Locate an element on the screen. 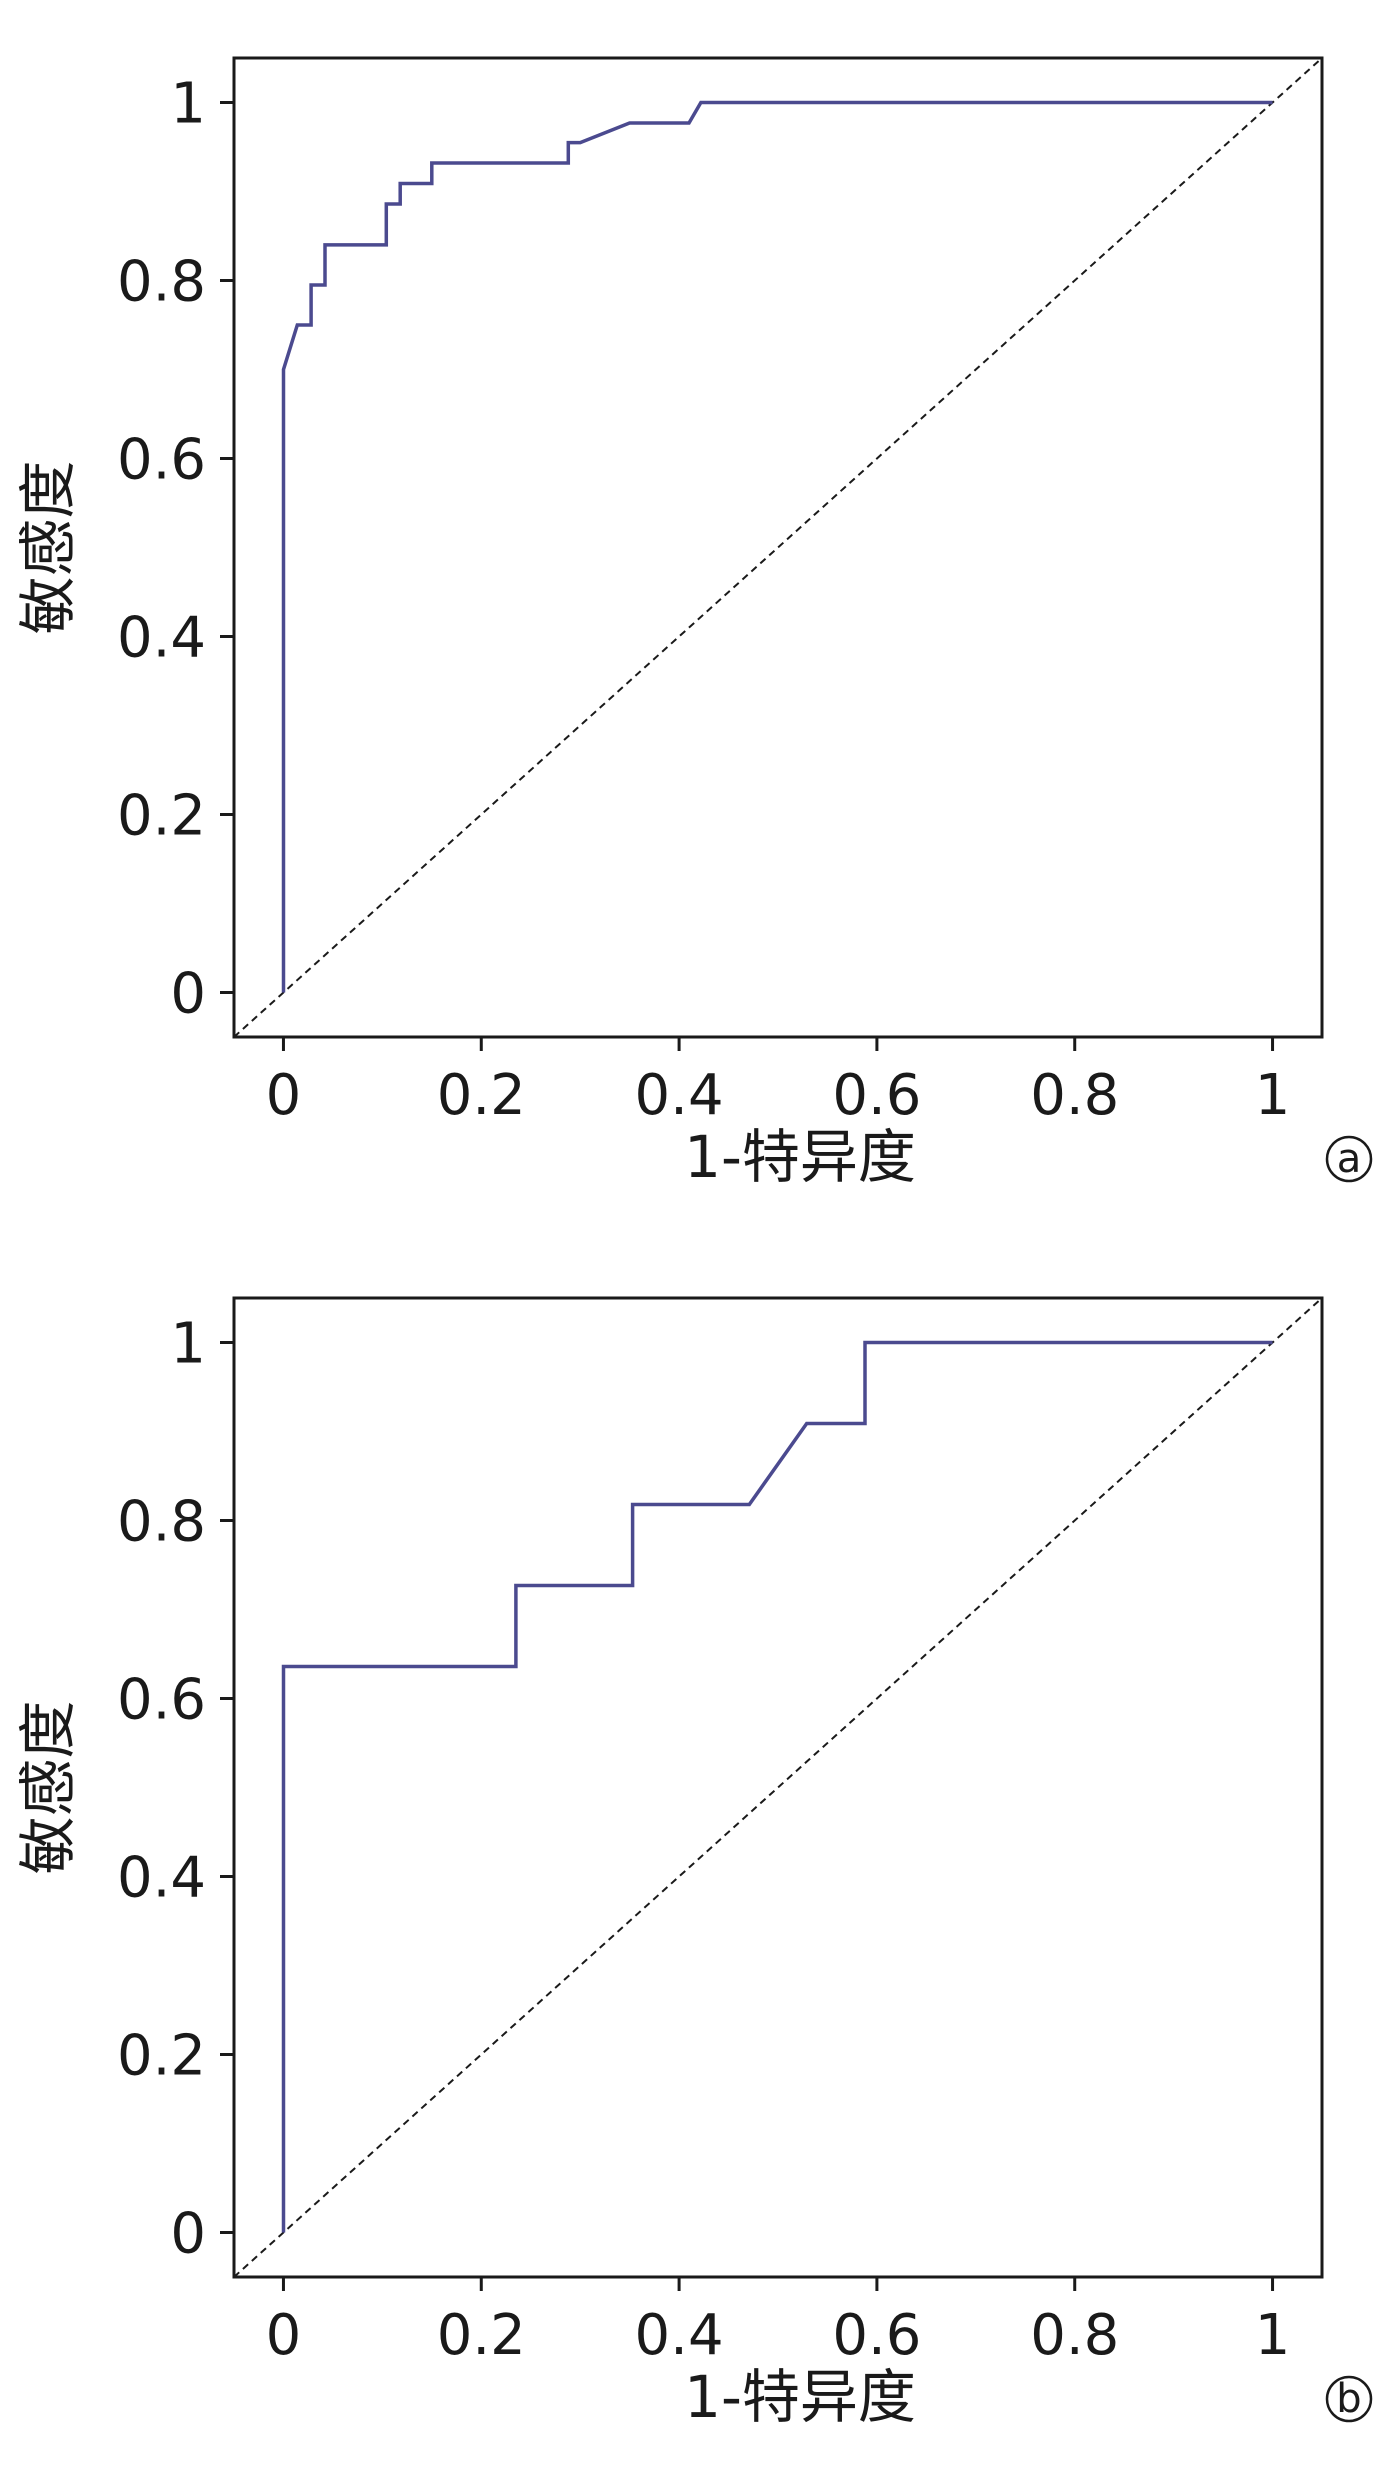 This screenshot has width=1379, height=2481. panel-label: a is located at coordinates (1349, 1159).